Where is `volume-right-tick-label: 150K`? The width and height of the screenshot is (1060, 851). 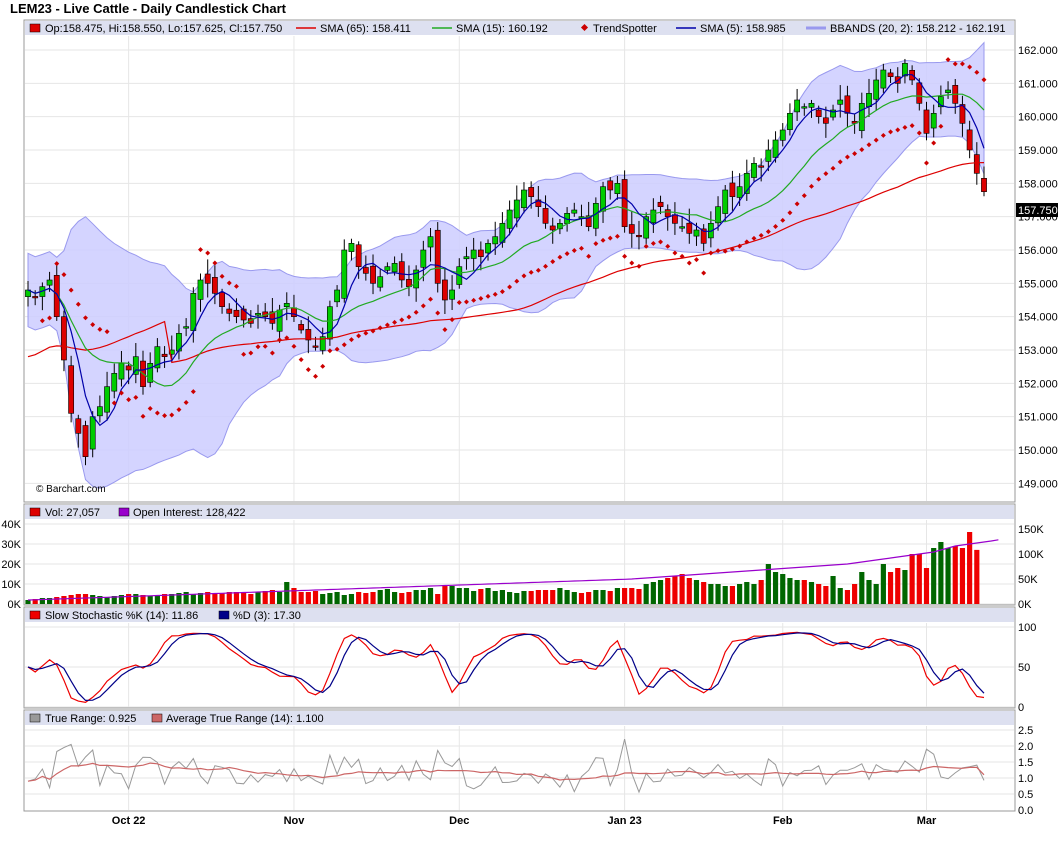 volume-right-tick-label: 150K is located at coordinates (1031, 530).